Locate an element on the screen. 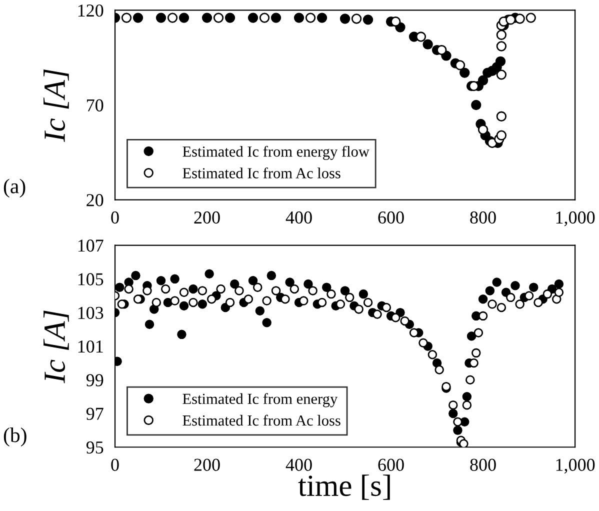 The image size is (599, 511). y-tick-label: 103 is located at coordinates (91, 313).